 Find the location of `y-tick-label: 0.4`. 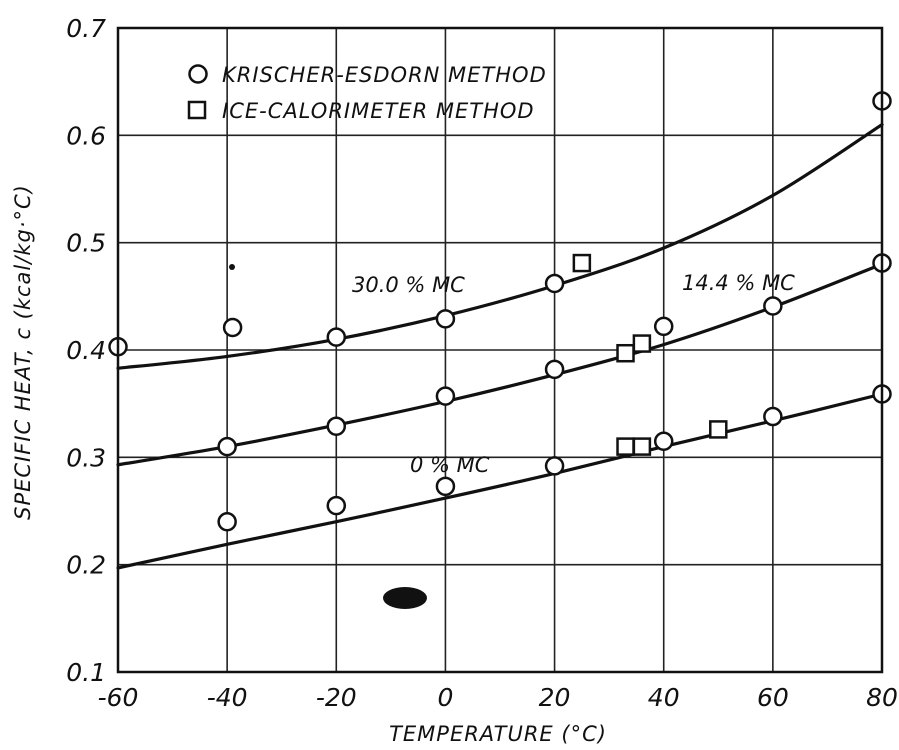

y-tick-label: 0.4 is located at coordinates (86, 350).